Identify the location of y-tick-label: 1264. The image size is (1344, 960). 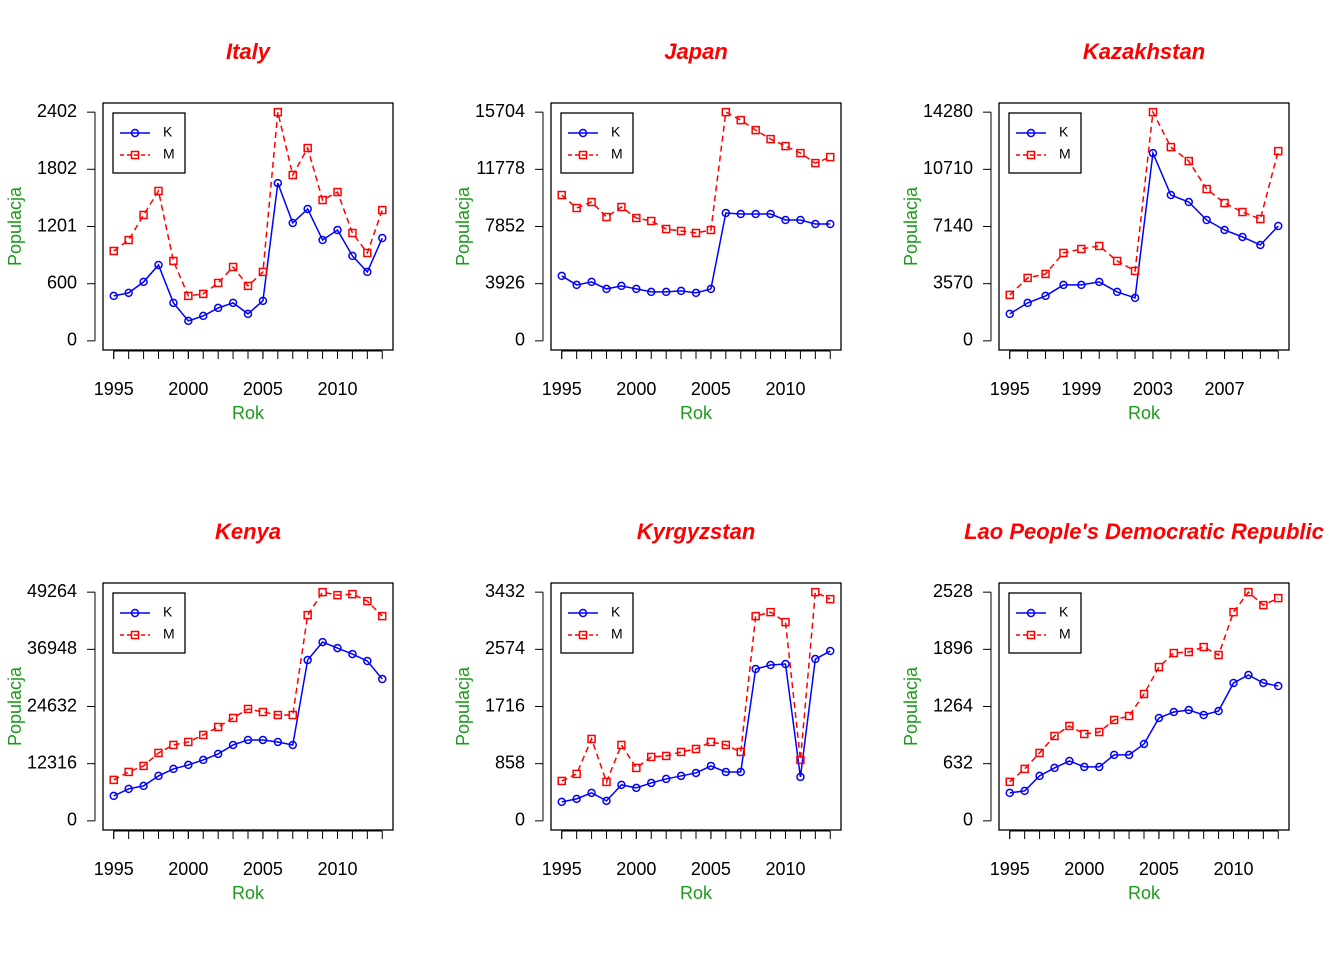
(953, 705).